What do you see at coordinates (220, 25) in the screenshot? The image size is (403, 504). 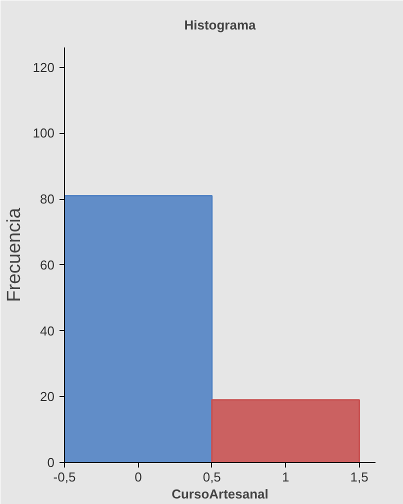 I see `chart-title: Histograma` at bounding box center [220, 25].